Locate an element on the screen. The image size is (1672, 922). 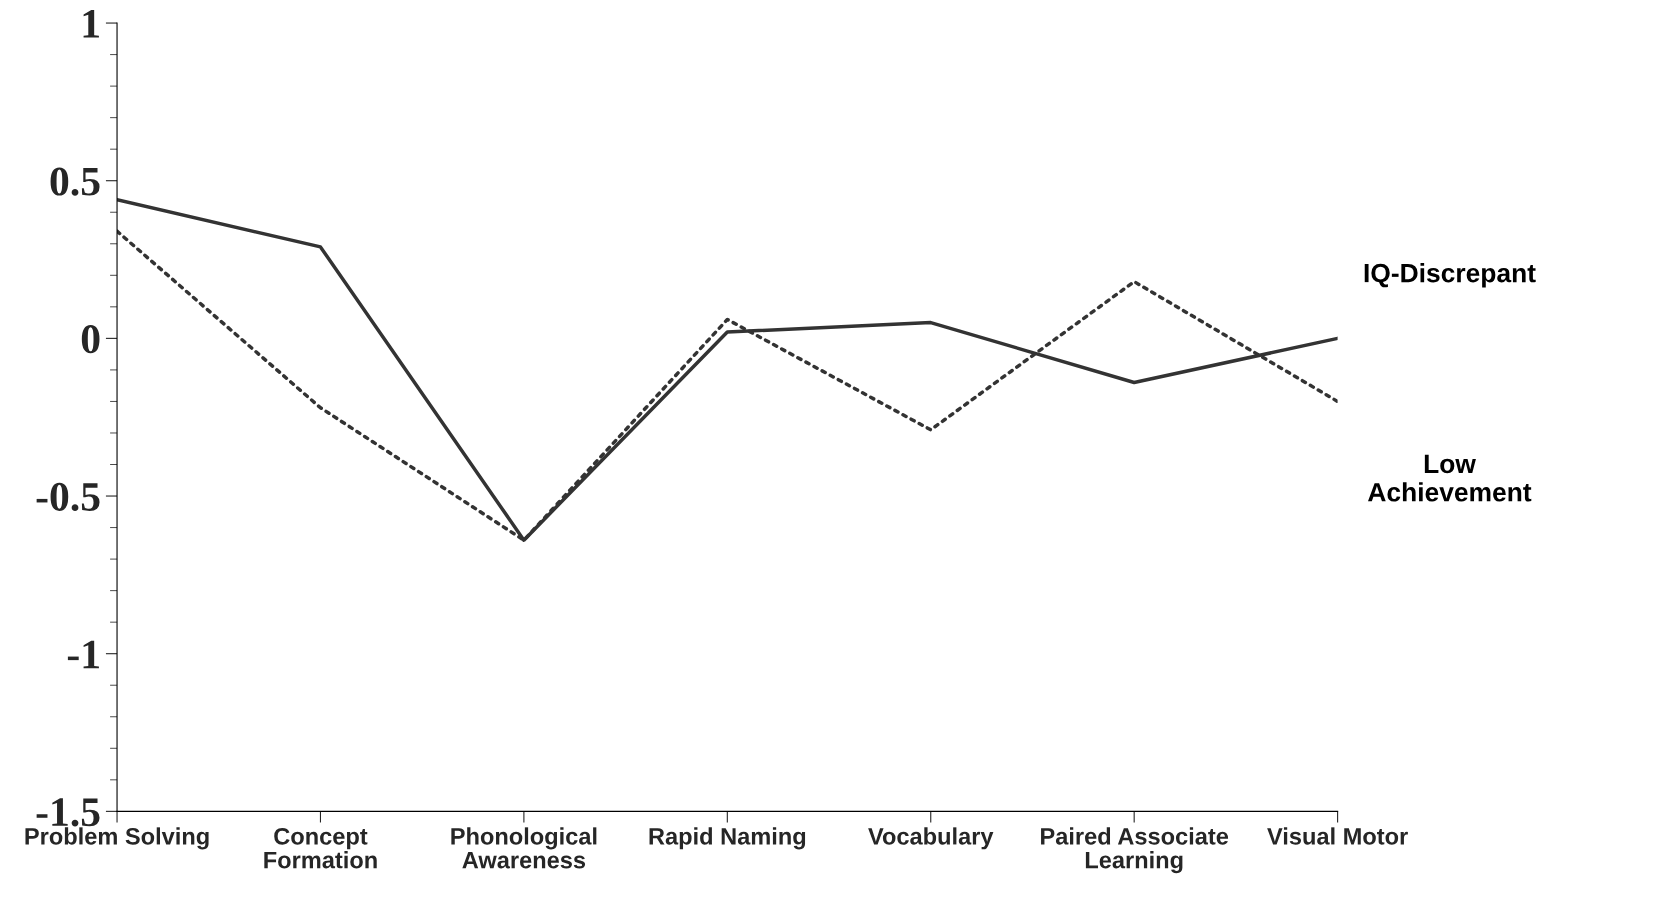
x-tick-label: Phonological Awareness is located at coordinates (524, 848).